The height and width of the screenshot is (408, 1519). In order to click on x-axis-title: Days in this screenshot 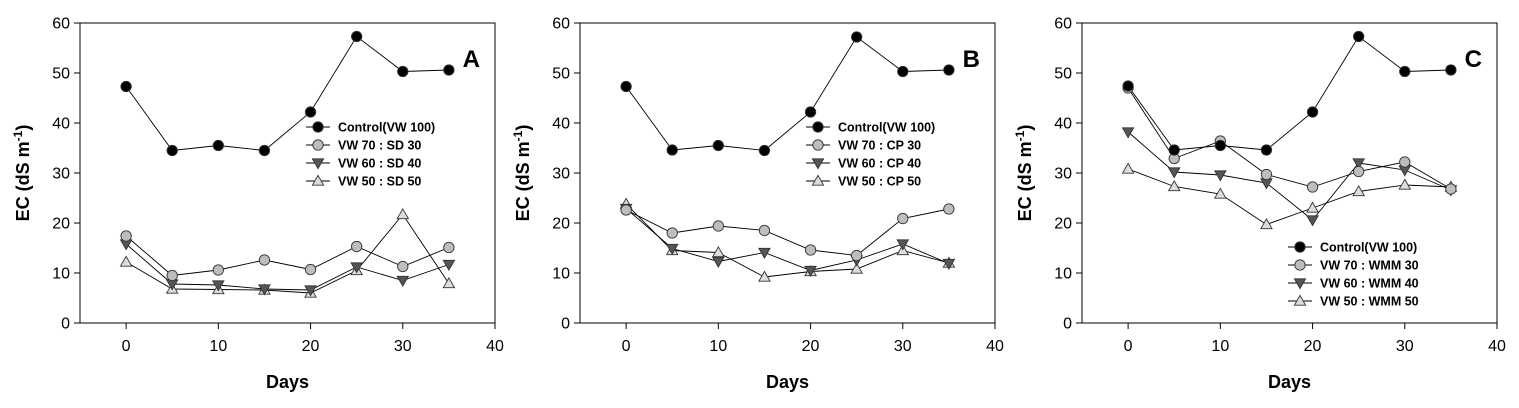, I will do `click(787, 382)`.